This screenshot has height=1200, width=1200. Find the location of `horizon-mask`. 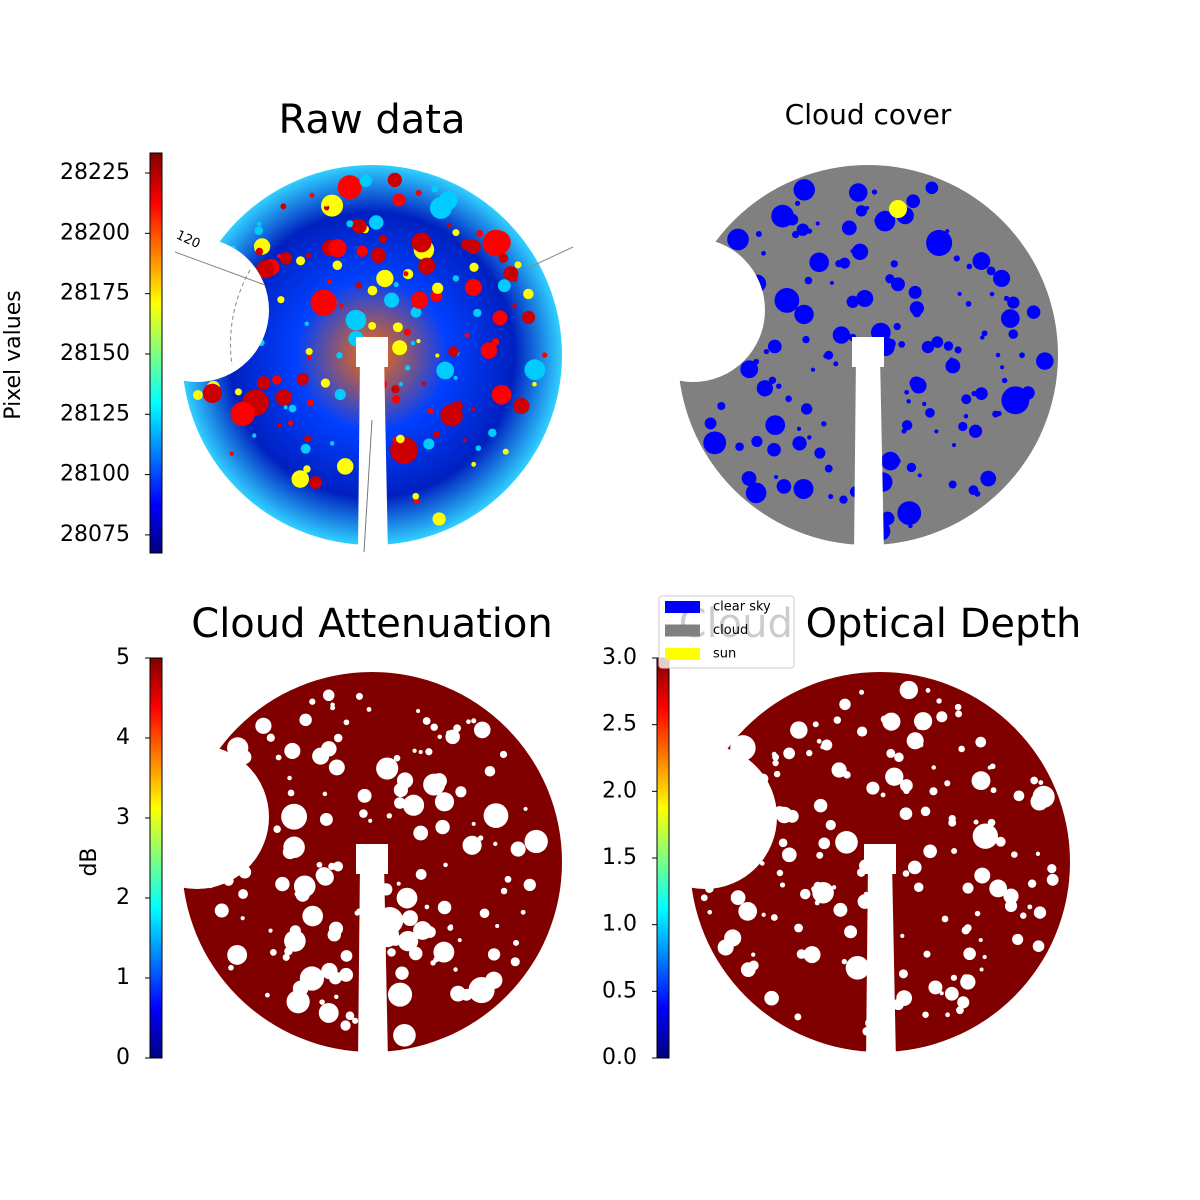

horizon-mask is located at coordinates (197, 817).